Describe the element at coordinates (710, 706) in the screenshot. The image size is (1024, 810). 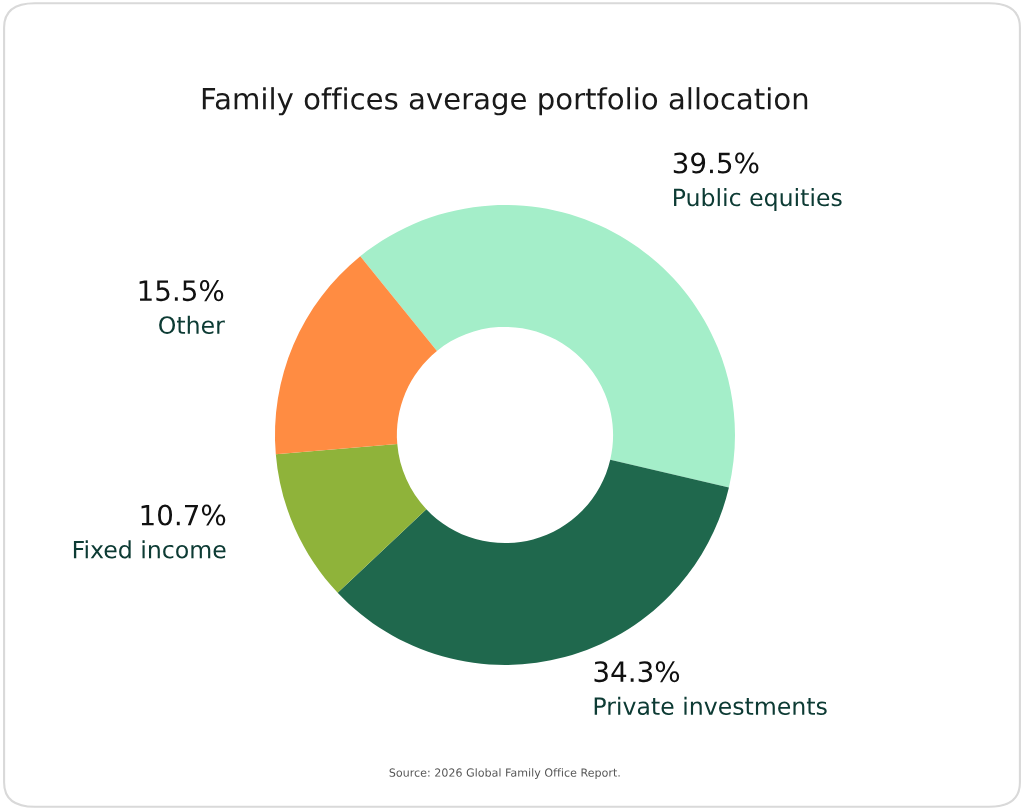
I see `slice-label: Private investments` at that location.